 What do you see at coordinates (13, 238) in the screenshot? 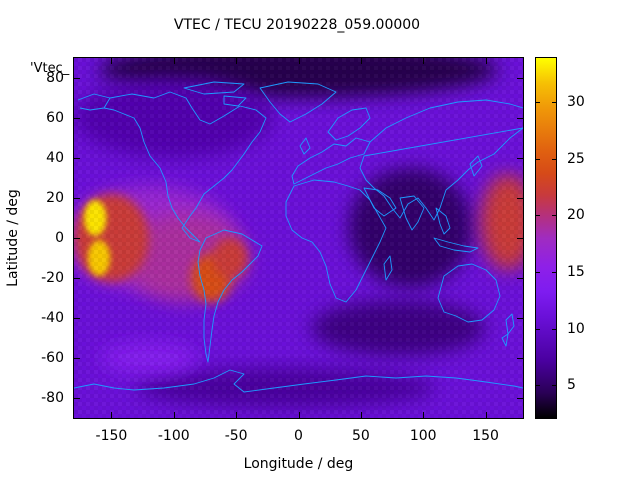
I see `y-axis-label: Latitude / deg` at bounding box center [13, 238].